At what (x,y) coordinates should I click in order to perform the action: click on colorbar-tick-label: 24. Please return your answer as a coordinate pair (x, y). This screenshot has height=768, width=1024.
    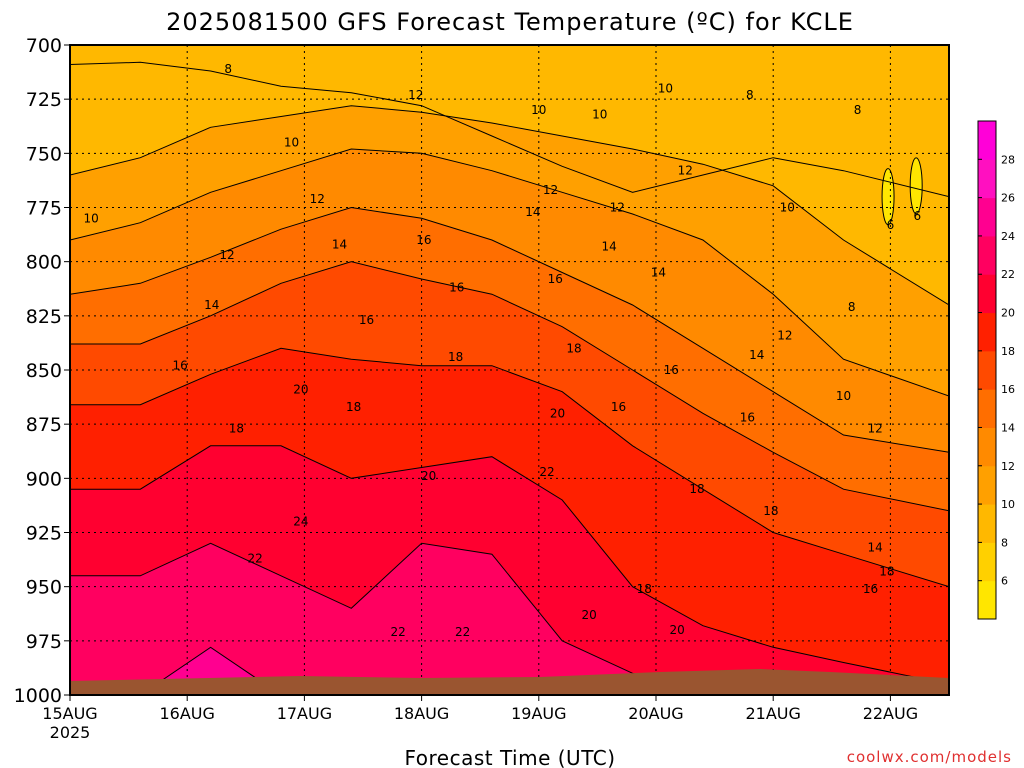
    Looking at the image, I should click on (1008, 236).